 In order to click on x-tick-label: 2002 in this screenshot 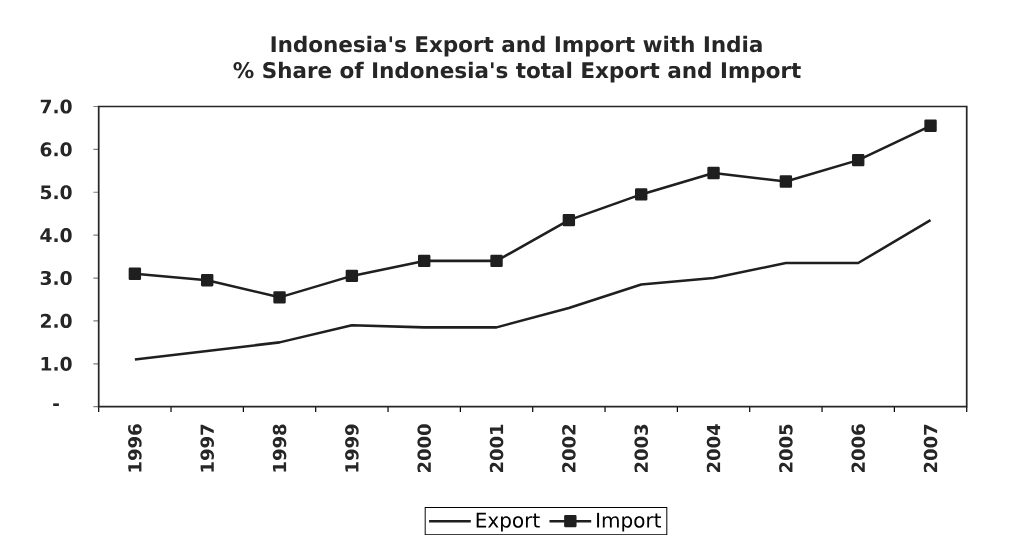, I will do `click(569, 448)`.